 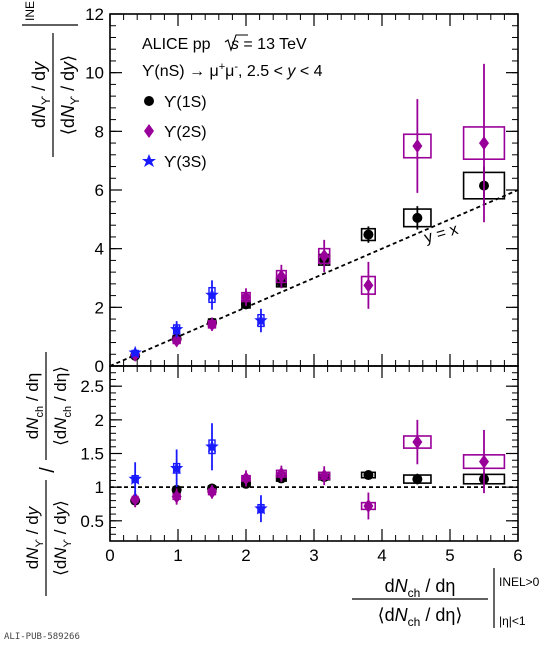 What do you see at coordinates (517, 555) in the screenshot?
I see `x-tick-label: 6` at bounding box center [517, 555].